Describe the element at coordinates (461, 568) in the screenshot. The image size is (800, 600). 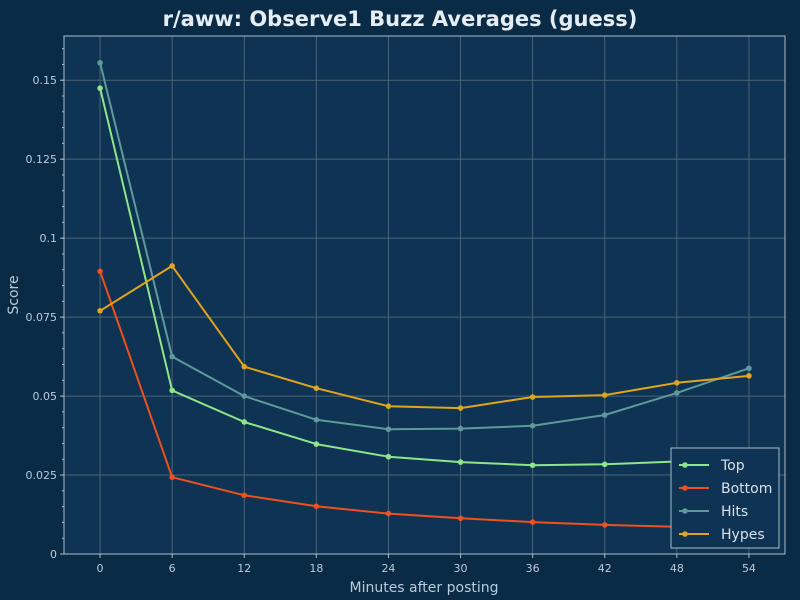
I see `x-tick-label: 30` at that location.